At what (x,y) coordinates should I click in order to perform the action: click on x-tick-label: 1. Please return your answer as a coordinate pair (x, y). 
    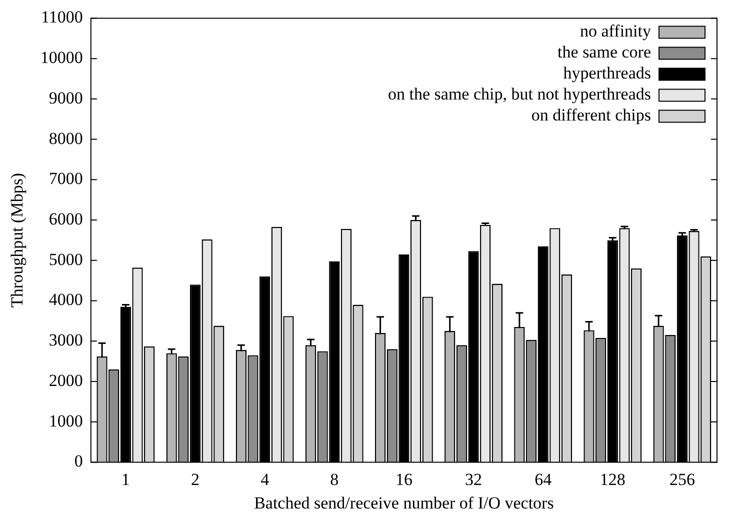
    Looking at the image, I should click on (125, 479).